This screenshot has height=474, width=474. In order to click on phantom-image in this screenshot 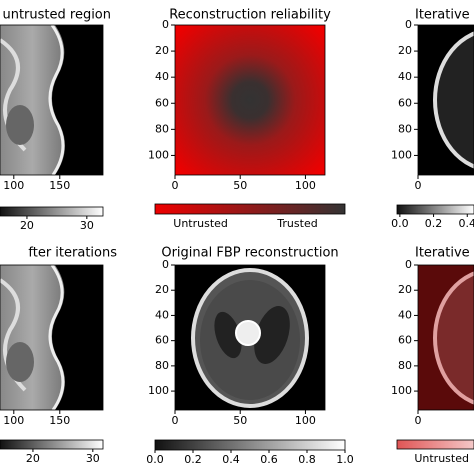, I will do `click(250, 337)`.